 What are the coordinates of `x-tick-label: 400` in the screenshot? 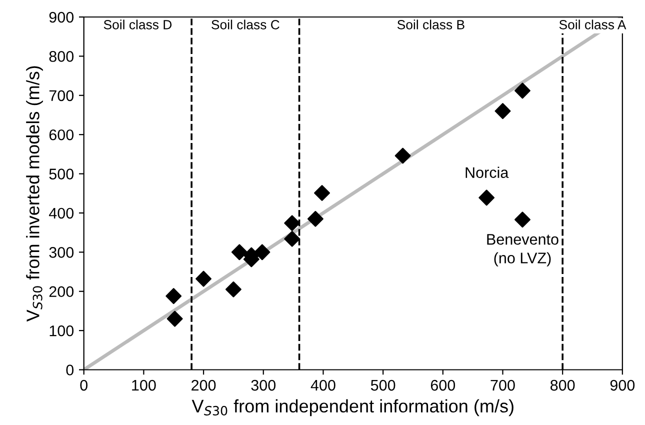 It's located at (323, 385).